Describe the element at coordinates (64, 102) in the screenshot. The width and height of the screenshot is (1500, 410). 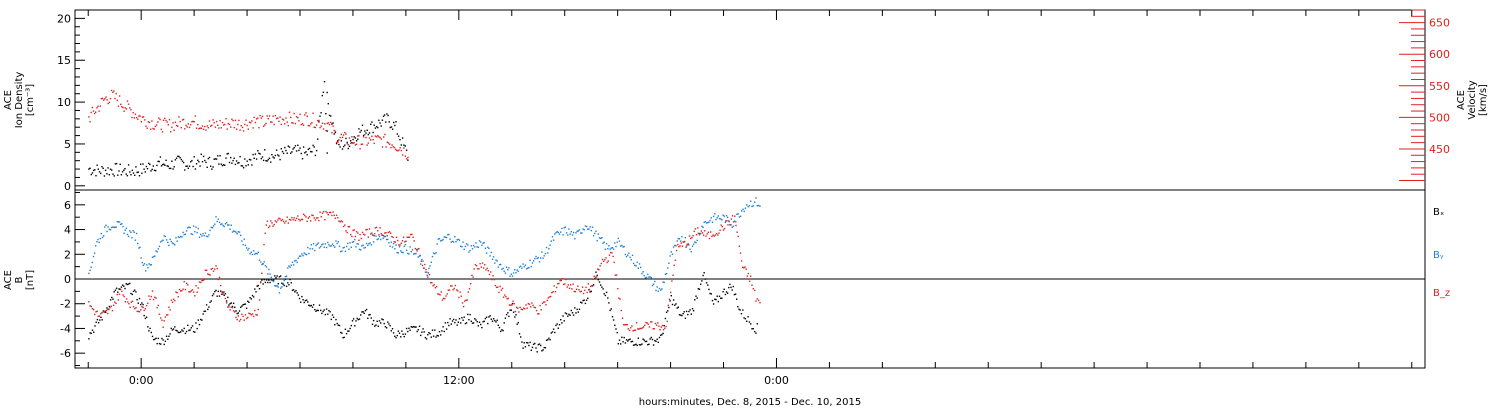
I see `top-left-tick-label: 10` at that location.